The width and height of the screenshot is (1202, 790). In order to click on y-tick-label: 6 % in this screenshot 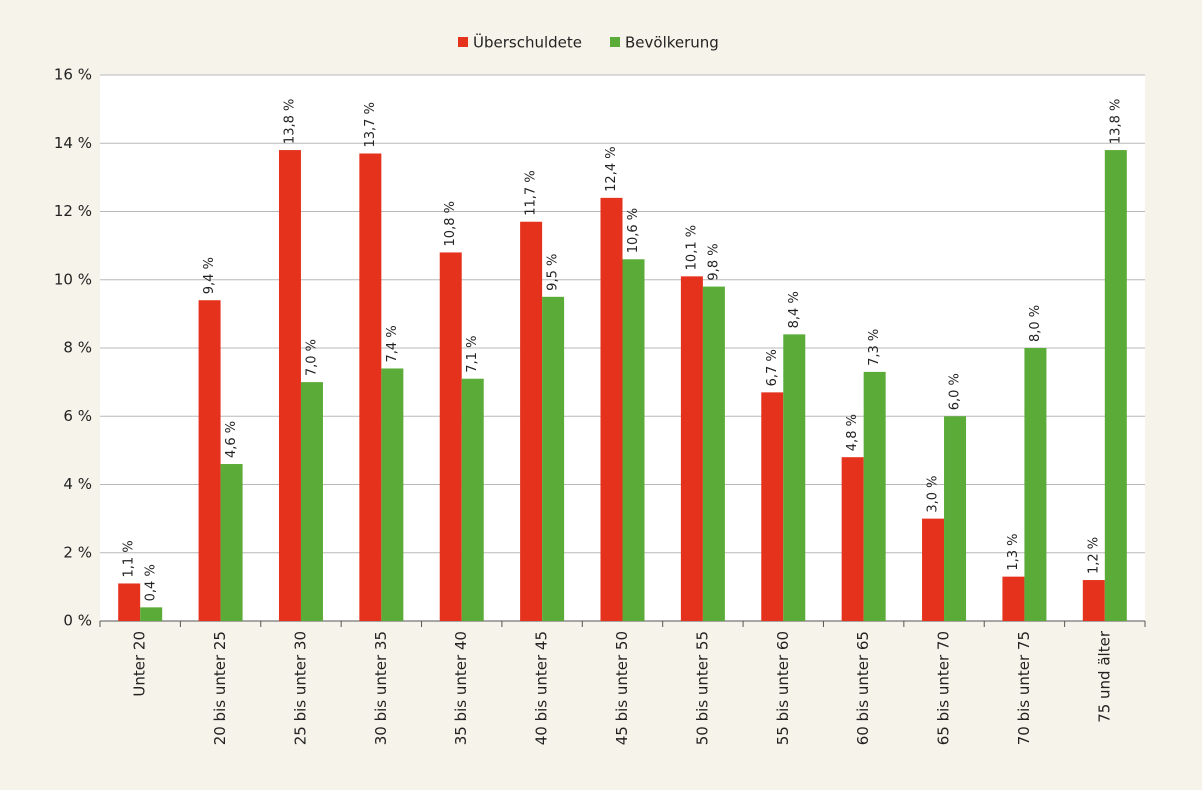, I will do `click(77, 416)`.